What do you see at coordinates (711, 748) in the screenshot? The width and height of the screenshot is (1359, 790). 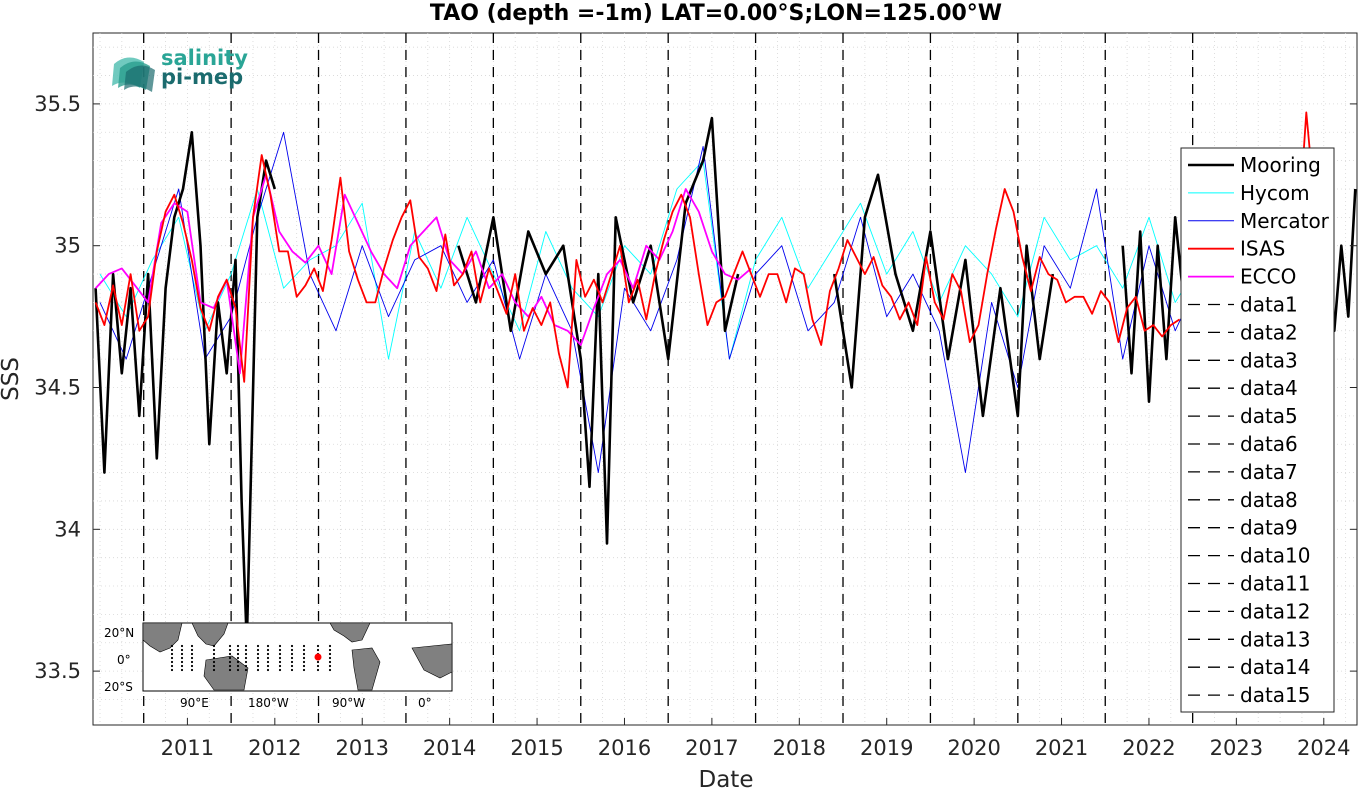 I see `x-tick-label: 2017` at bounding box center [711, 748].